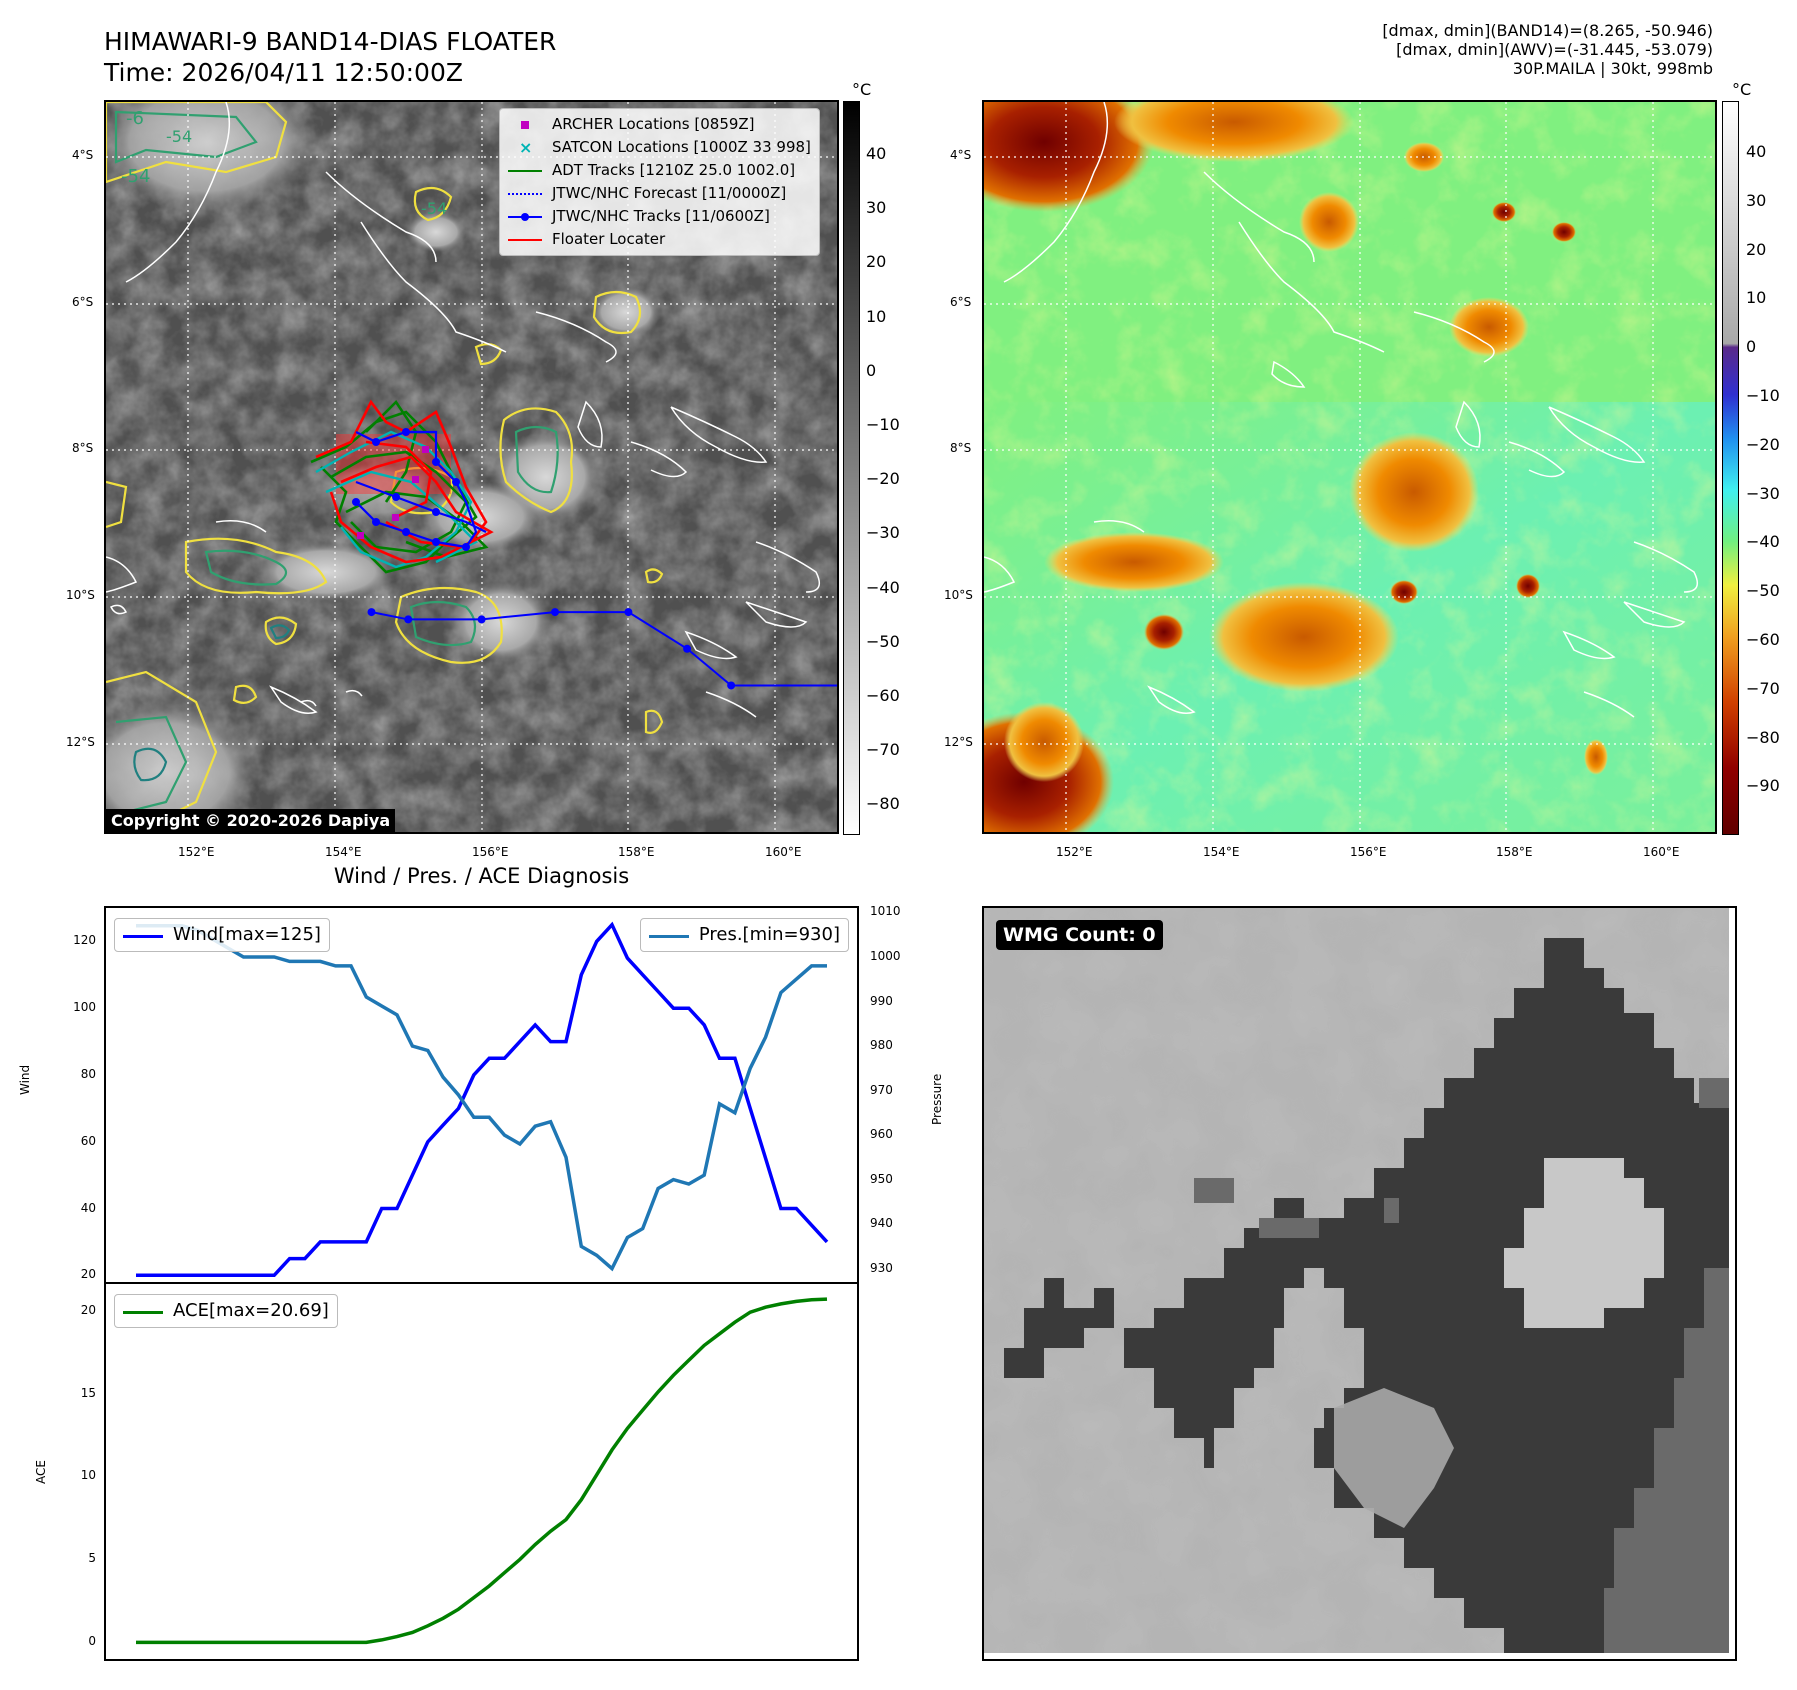 Image resolution: width=1797 pixels, height=1690 pixels. What do you see at coordinates (196, 852) in the screenshot?
I see `lon-tick: 152°E` at bounding box center [196, 852].